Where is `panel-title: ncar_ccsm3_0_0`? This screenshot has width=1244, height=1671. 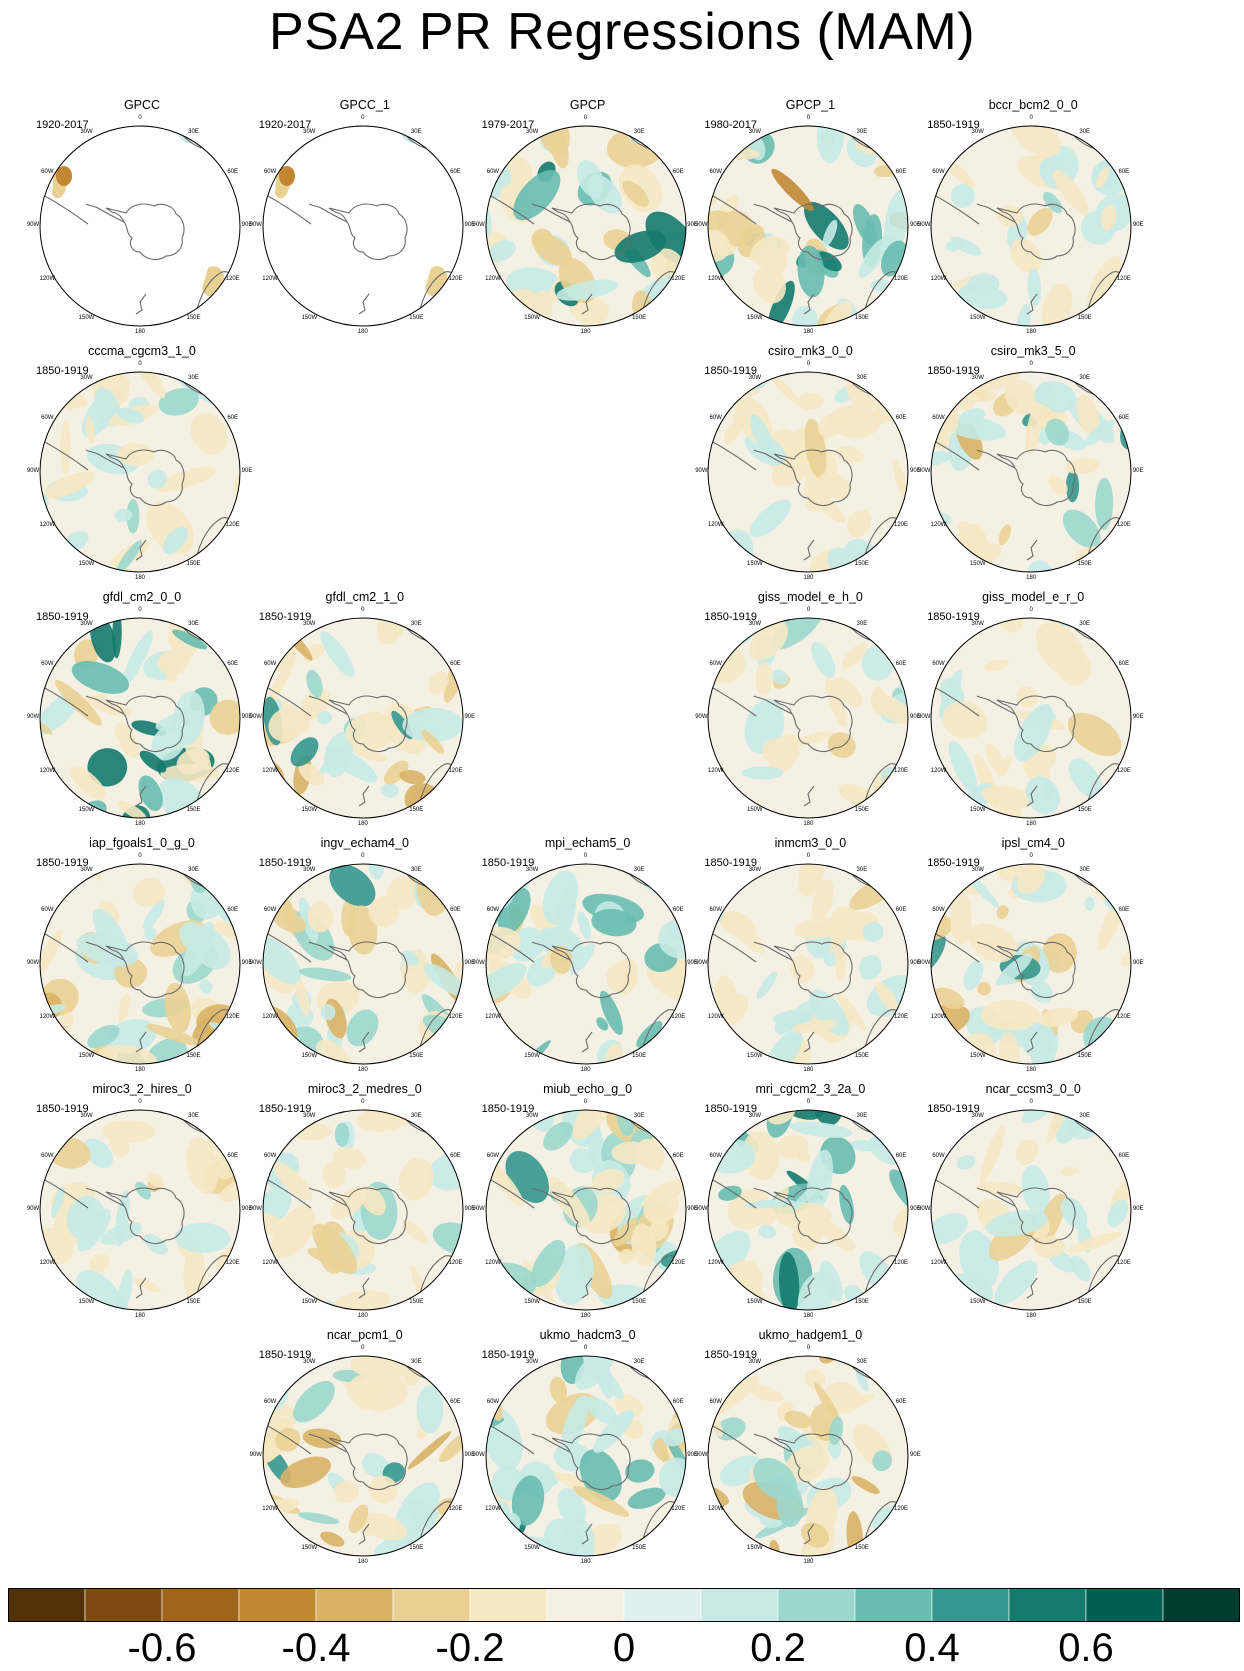
panel-title: ncar_ccsm3_0_0 is located at coordinates (1033, 1089).